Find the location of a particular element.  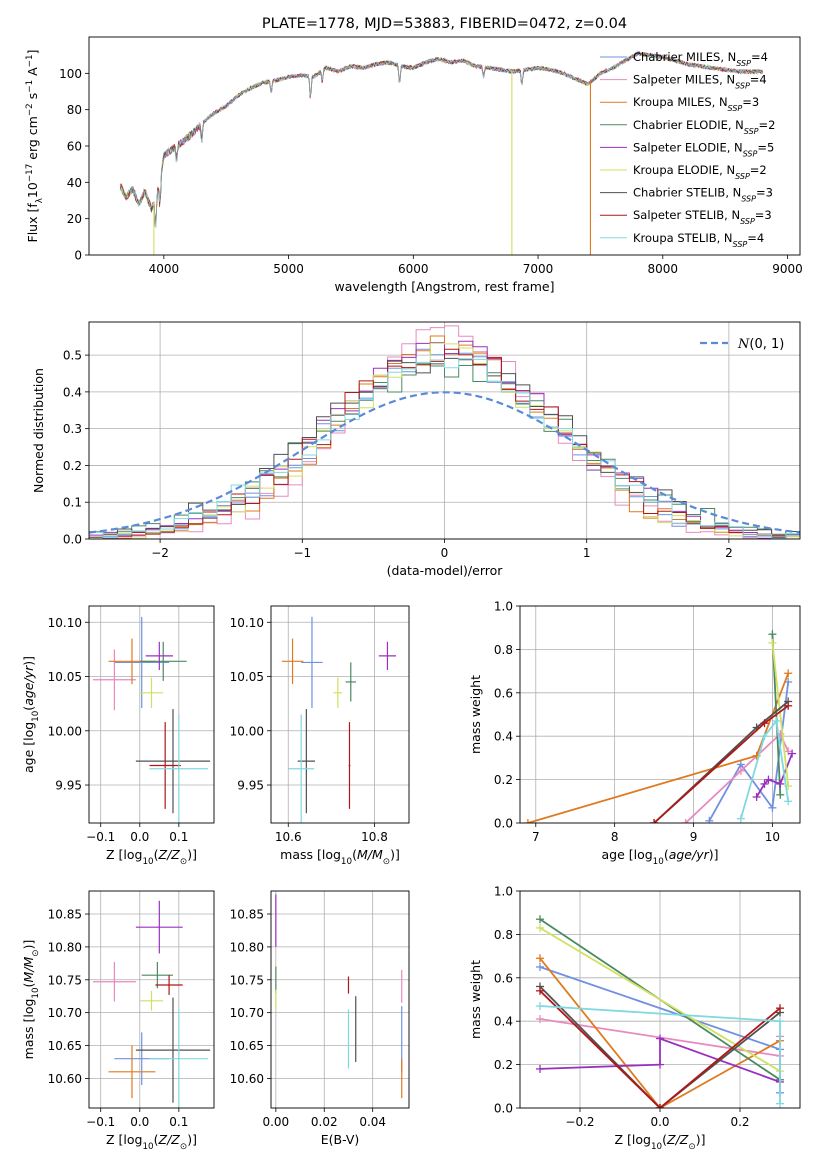

label-part: ] is located at coordinates (32, 52).